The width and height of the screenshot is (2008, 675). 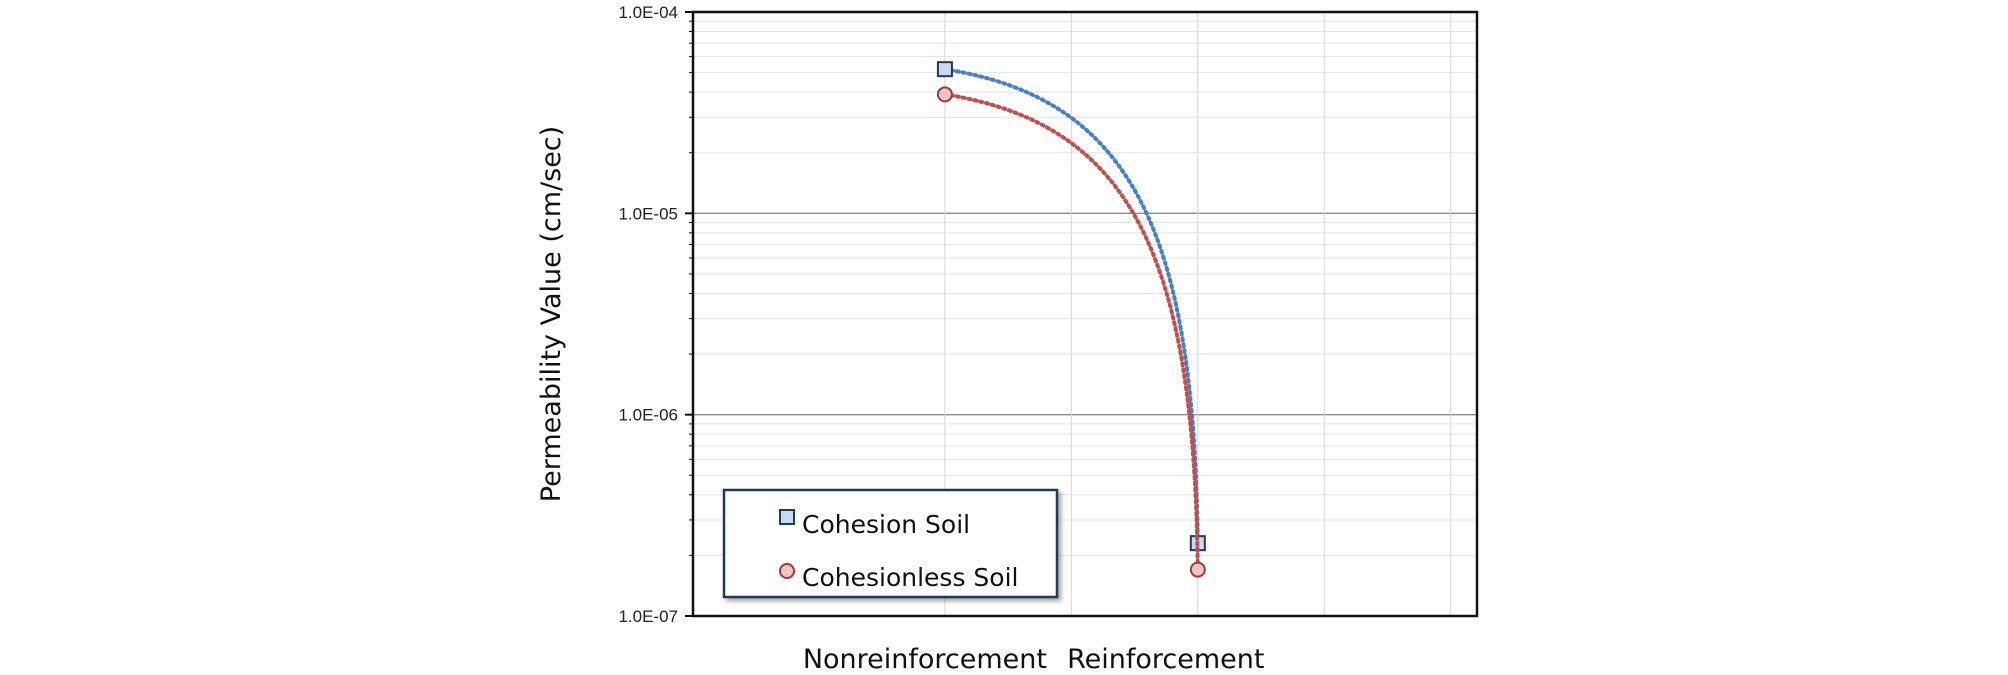 I want to click on legend: Cohesion Soil Cohesionless Soil, so click(x=890, y=543).